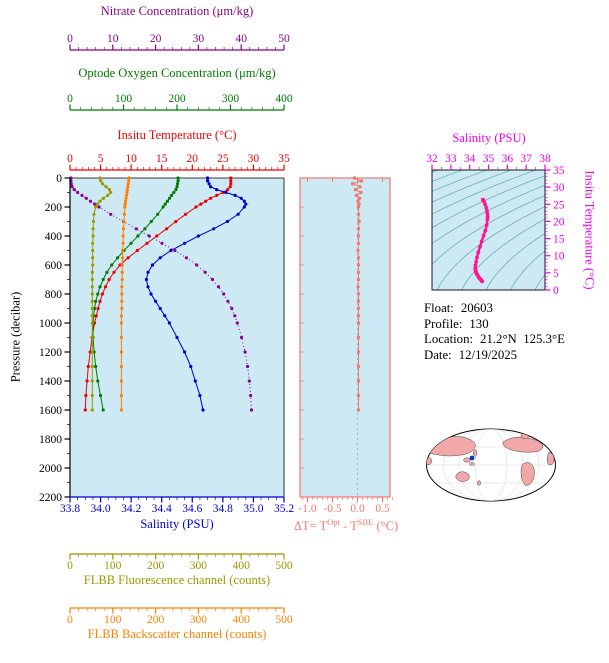 The width and height of the screenshot is (609, 663). Describe the element at coordinates (382, 509) in the screenshot. I see `tick-label: 0.5` at that location.